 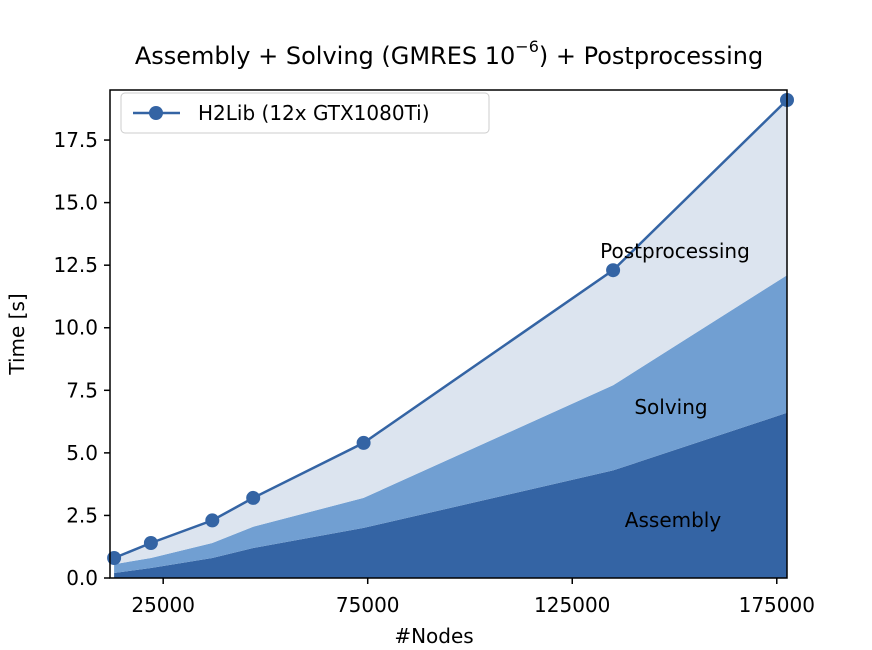 I want to click on legend-box, so click(x=305, y=113).